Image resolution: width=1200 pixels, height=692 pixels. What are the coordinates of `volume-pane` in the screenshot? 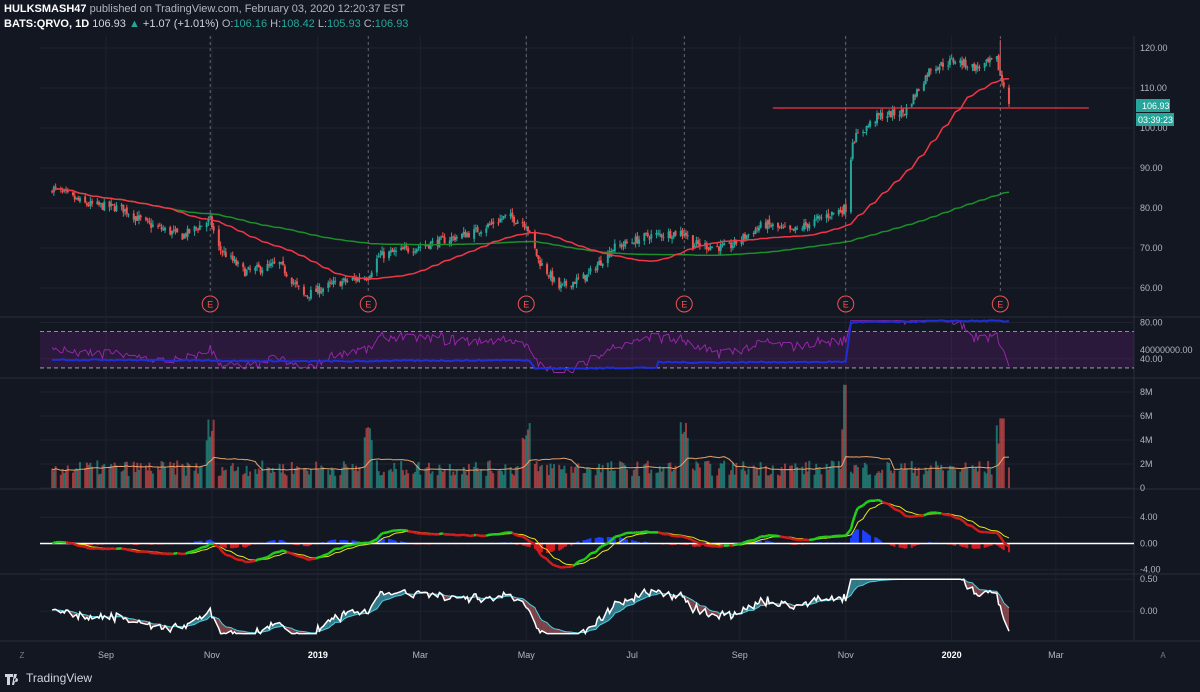 It's located at (530, 436).